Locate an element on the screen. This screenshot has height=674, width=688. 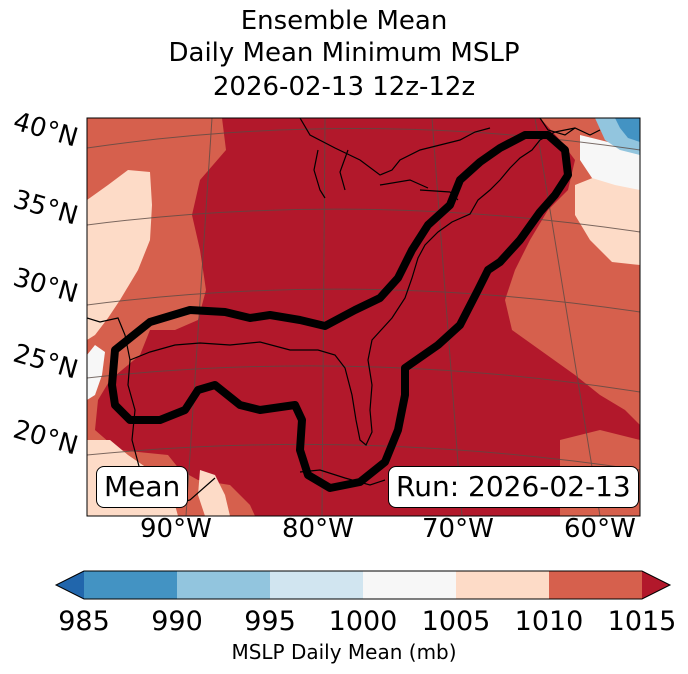
title-line-1: Ensemble Mean is located at coordinates (344, 21).